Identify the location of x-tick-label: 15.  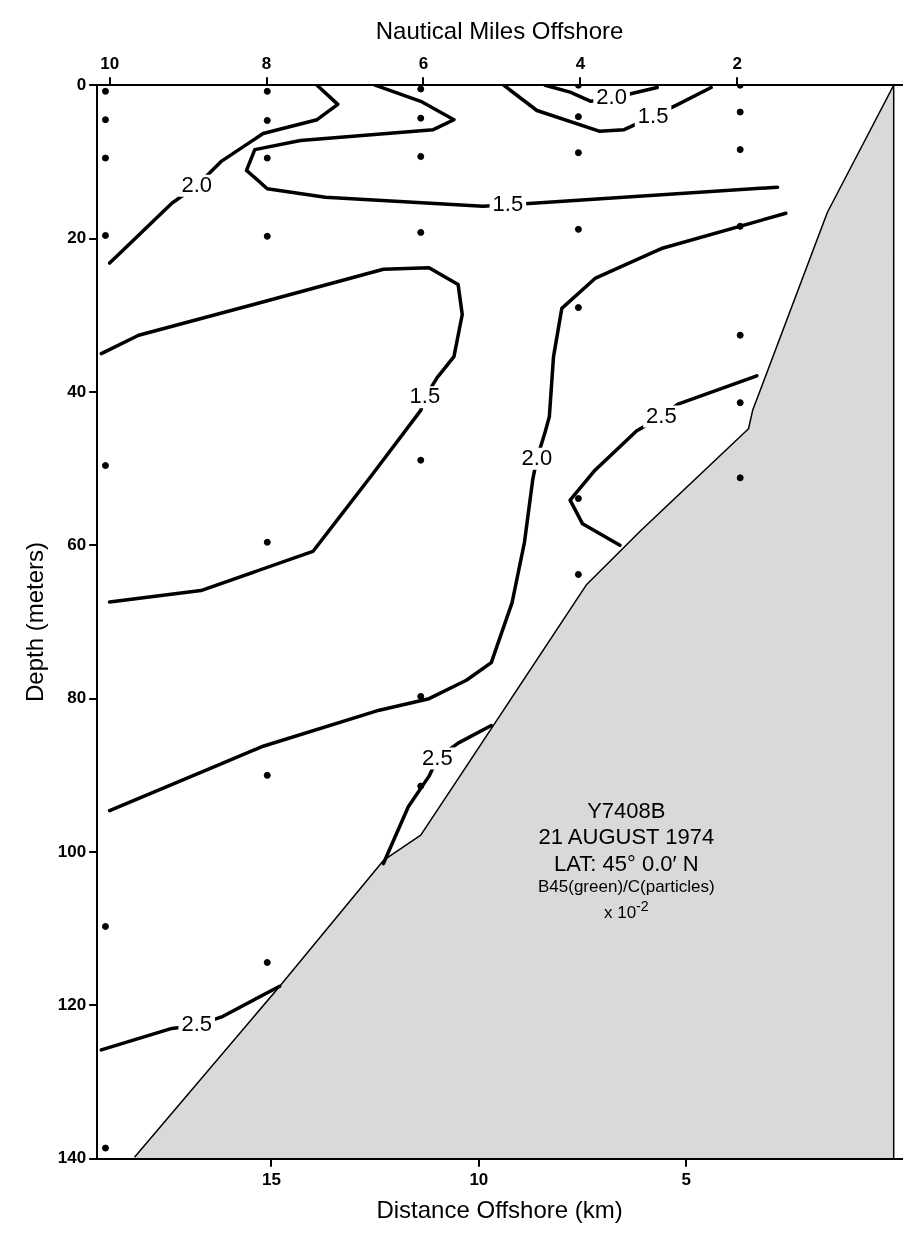
(271, 1179).